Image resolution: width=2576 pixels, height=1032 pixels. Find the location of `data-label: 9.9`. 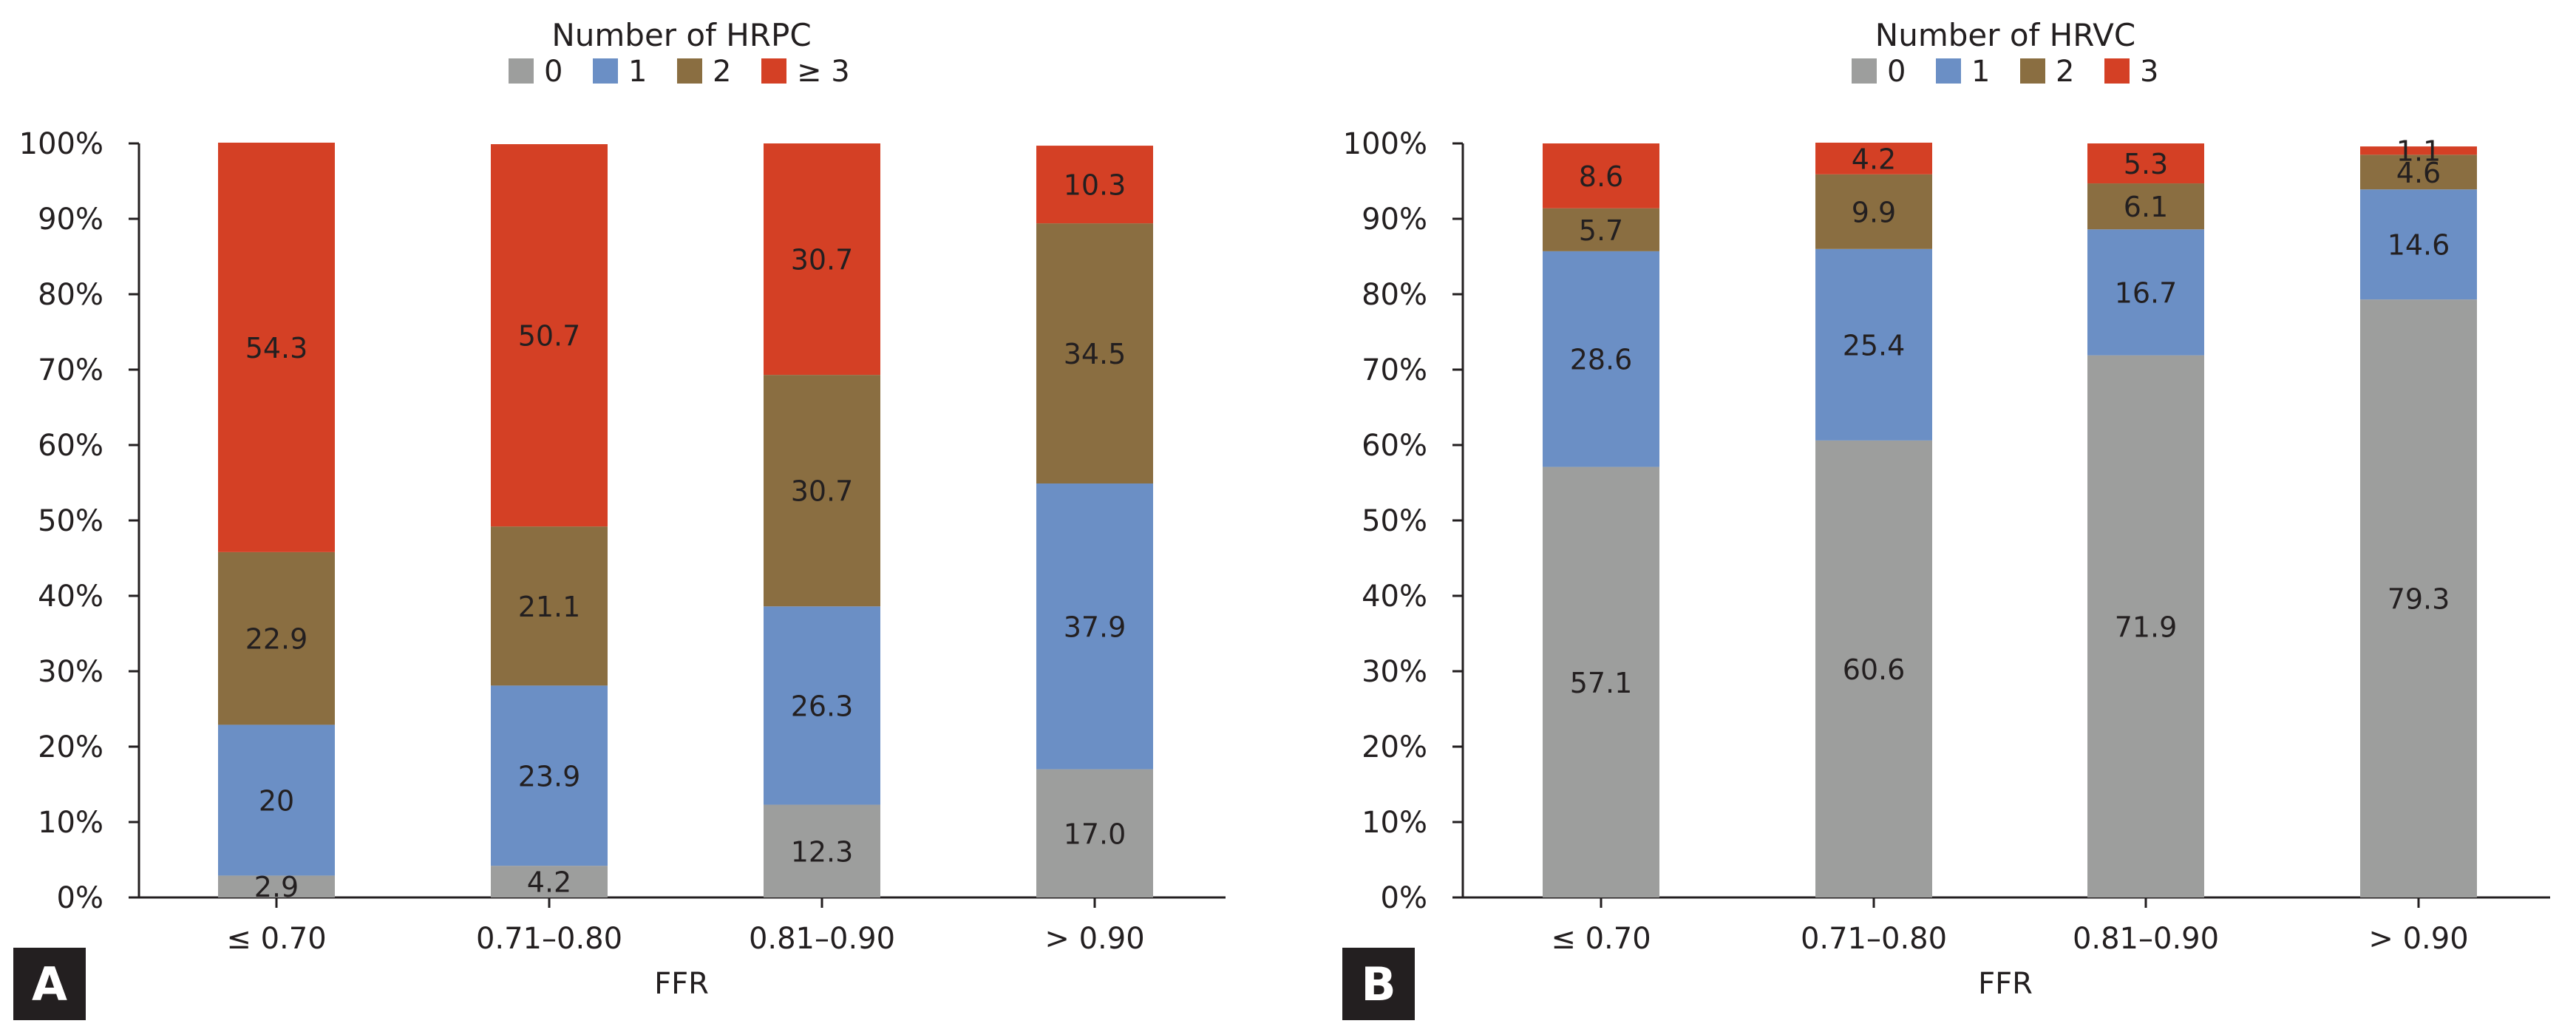

data-label: 9.9 is located at coordinates (1874, 212).